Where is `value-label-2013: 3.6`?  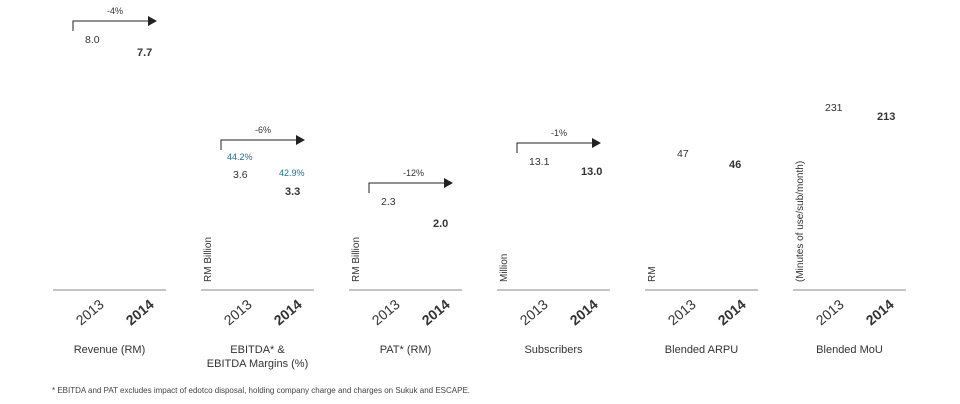 value-label-2013: 3.6 is located at coordinates (240, 175).